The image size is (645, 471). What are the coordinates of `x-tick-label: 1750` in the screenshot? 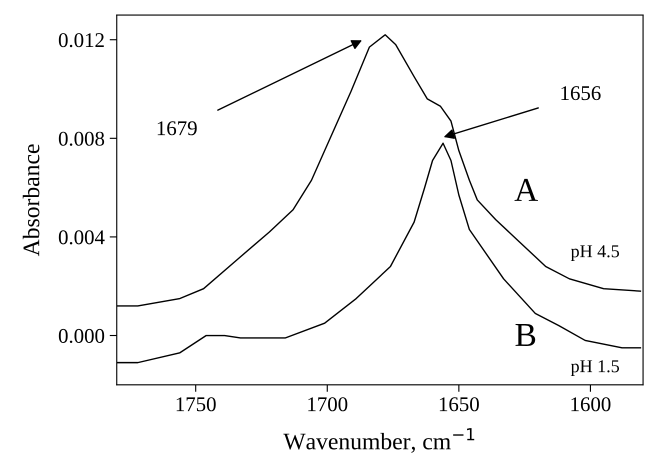 It's located at (196, 404).